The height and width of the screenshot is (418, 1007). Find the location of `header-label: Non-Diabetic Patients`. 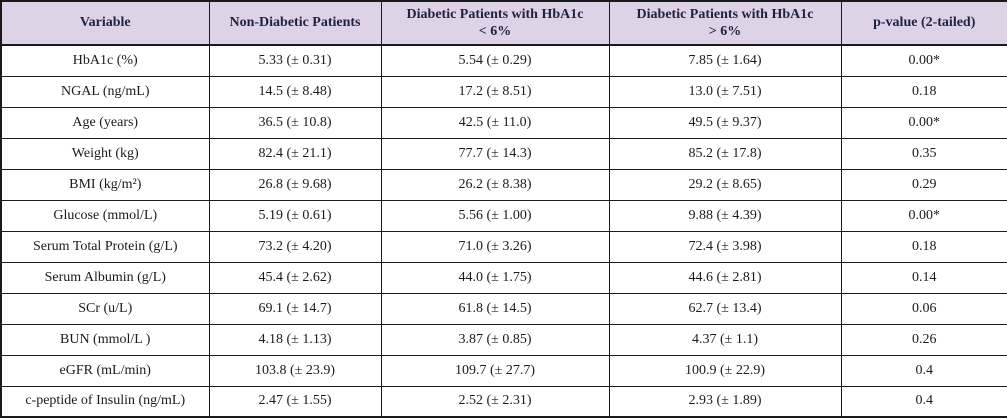

header-label: Non-Diabetic Patients is located at coordinates (295, 23).